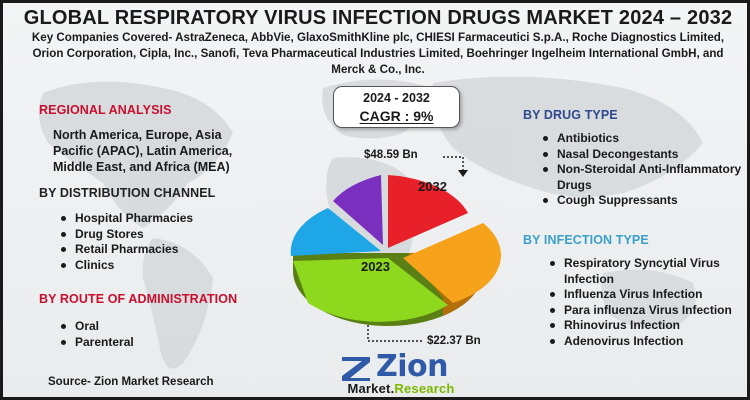 The width and height of the screenshot is (750, 400). I want to click on pie-label-2023: 2023, so click(375, 266).